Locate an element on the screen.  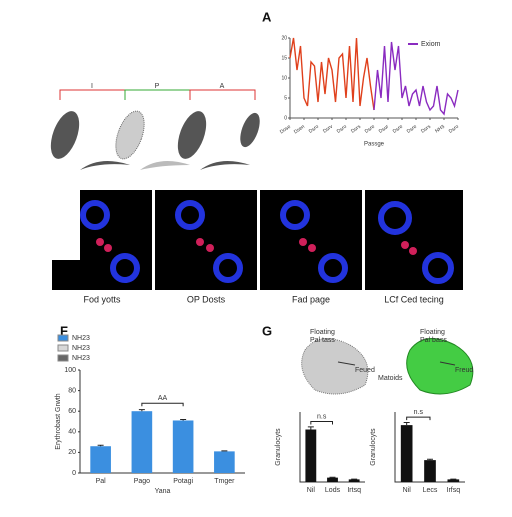
panel-label: A is located at coordinates (267, 16).